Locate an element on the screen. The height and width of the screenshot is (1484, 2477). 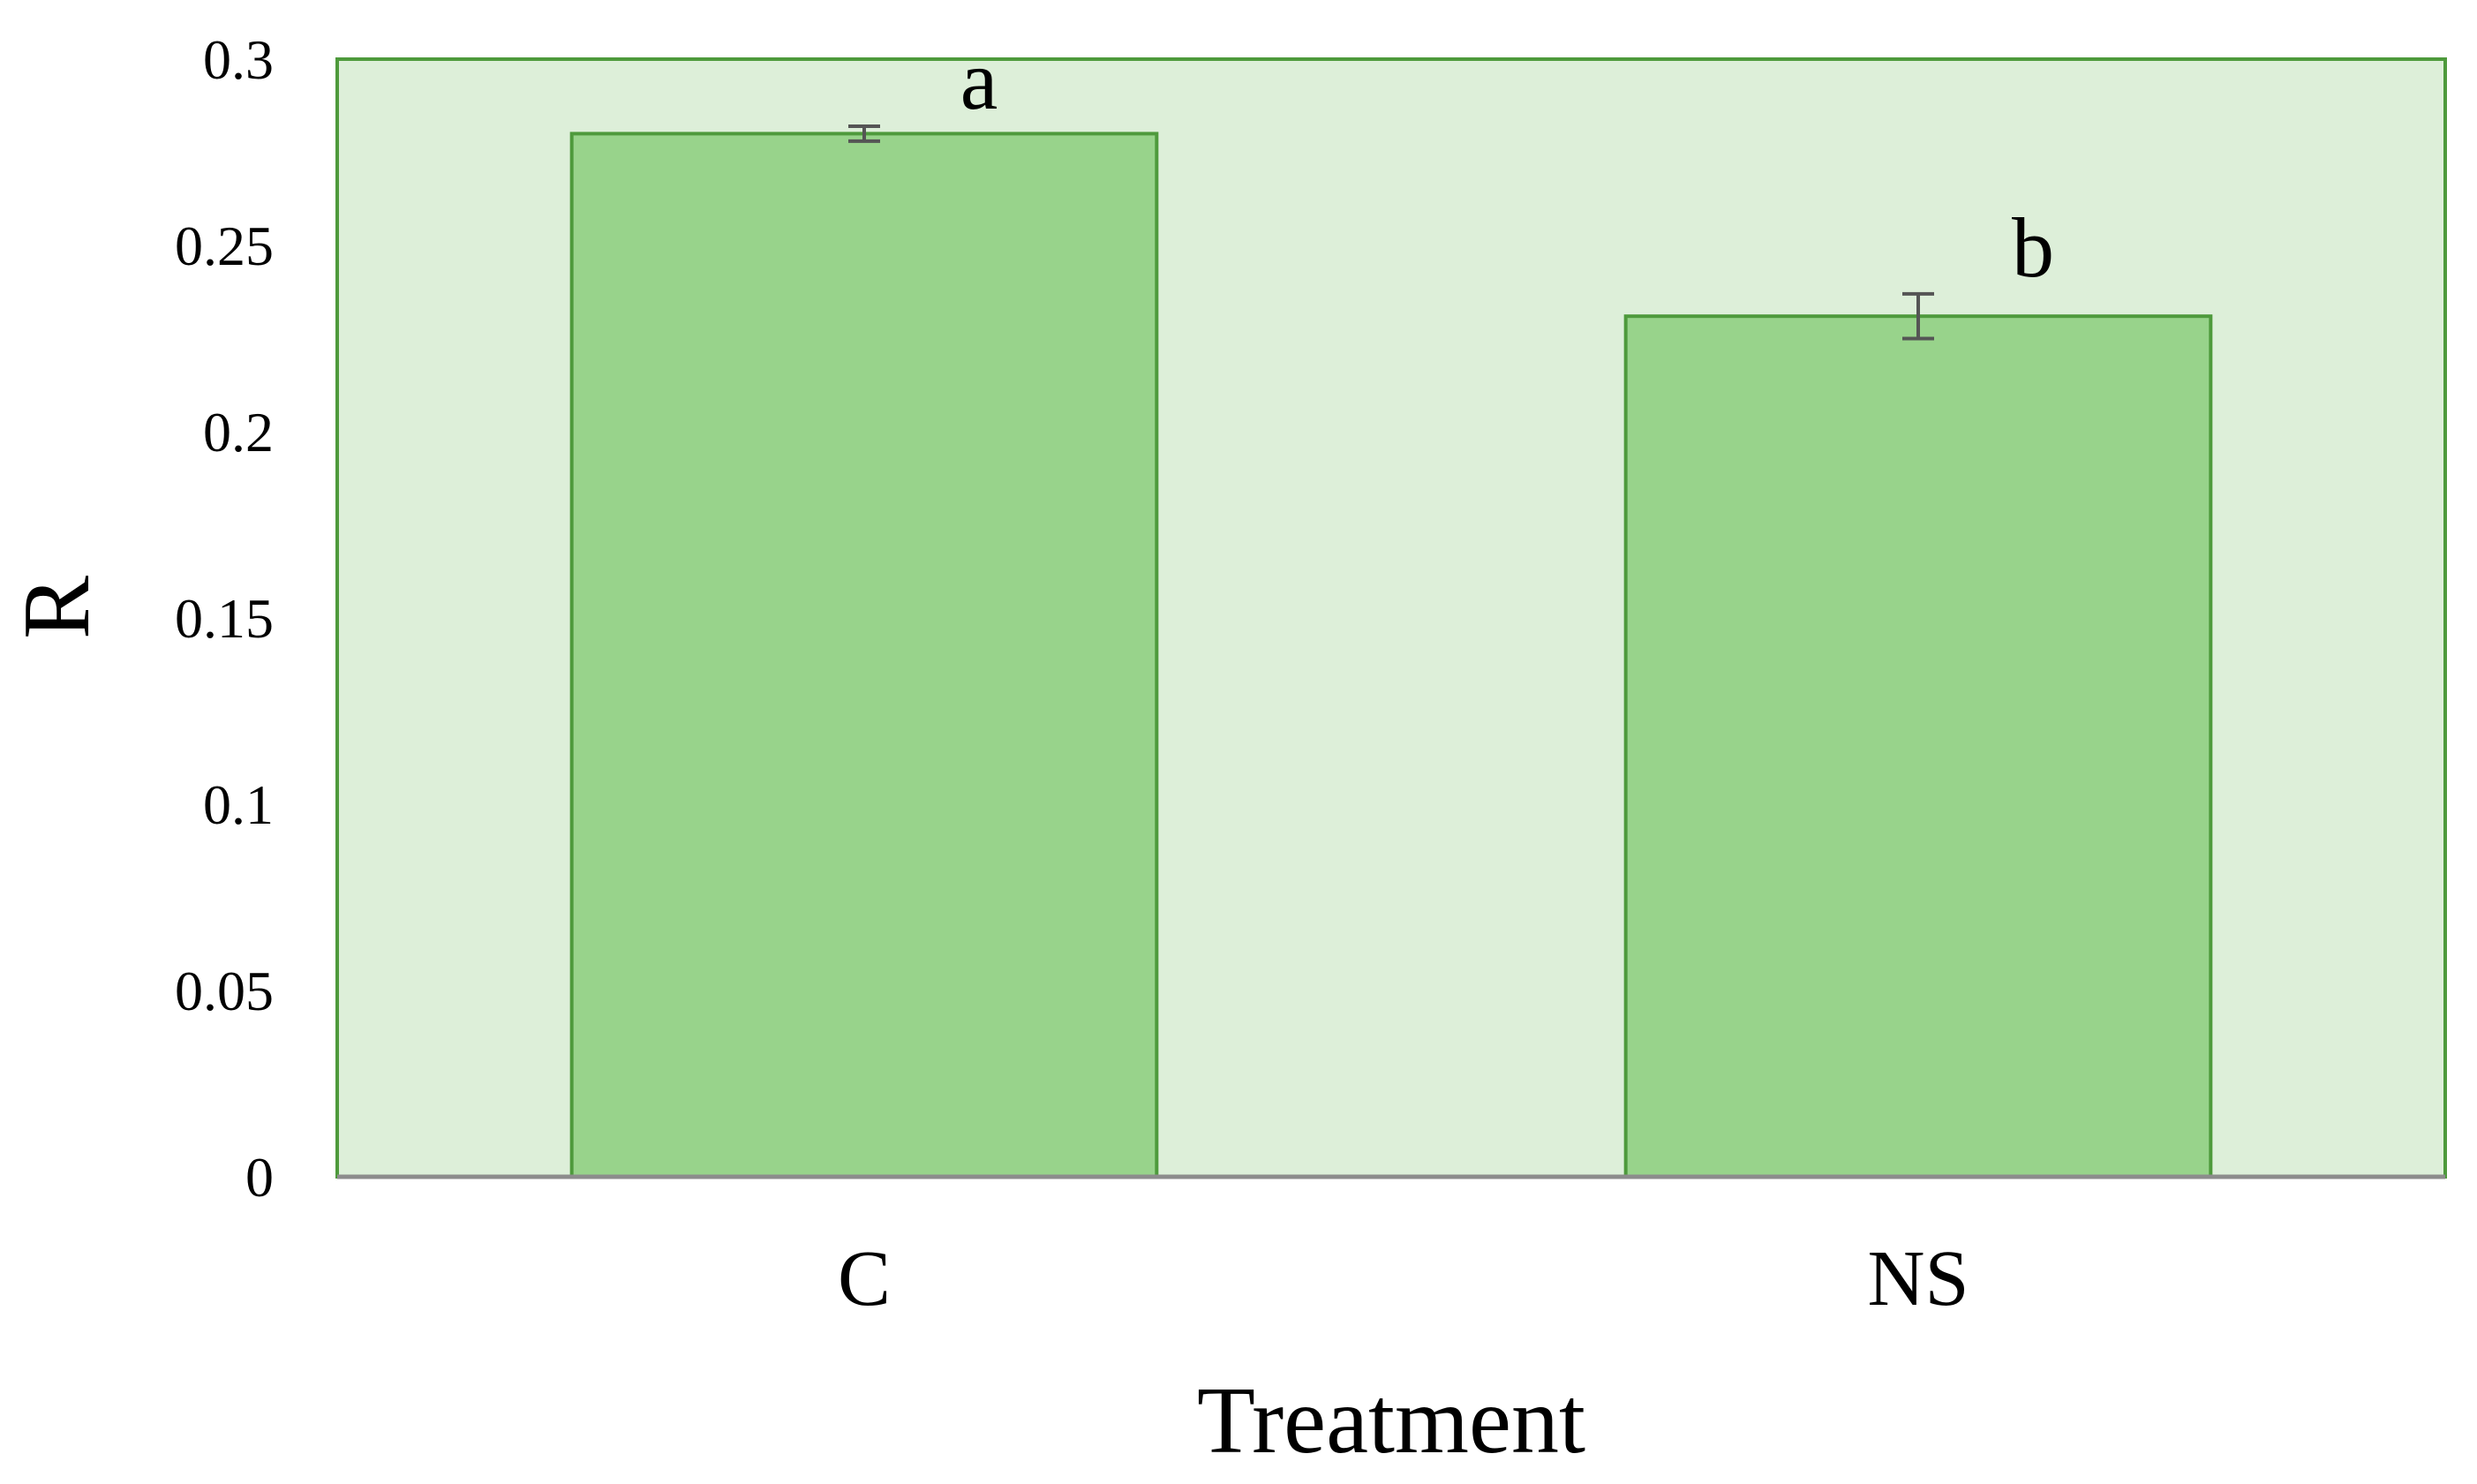
error-bars-layer is located at coordinates (1391, 233).